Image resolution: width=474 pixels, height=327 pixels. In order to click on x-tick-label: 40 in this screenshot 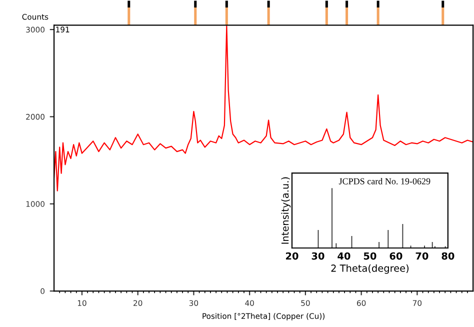, I will do `click(344, 256)`.